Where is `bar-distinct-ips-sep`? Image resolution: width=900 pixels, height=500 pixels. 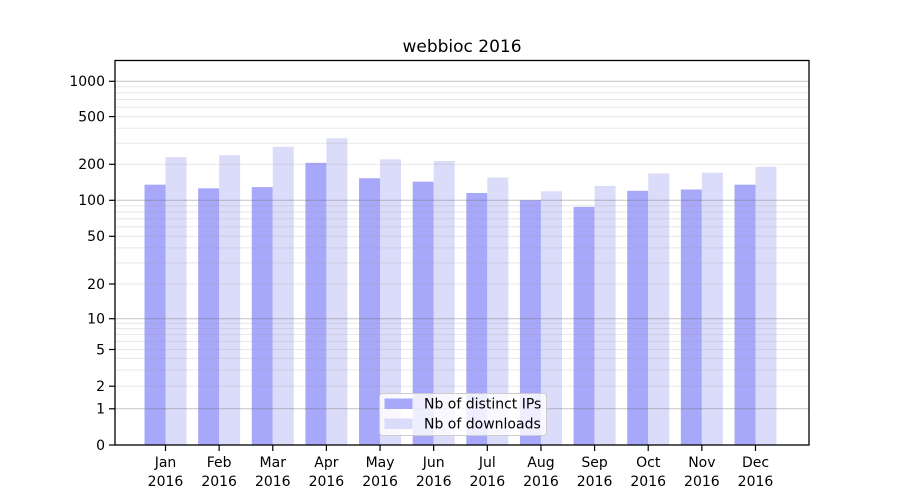
bar-distinct-ips-sep is located at coordinates (584, 325).